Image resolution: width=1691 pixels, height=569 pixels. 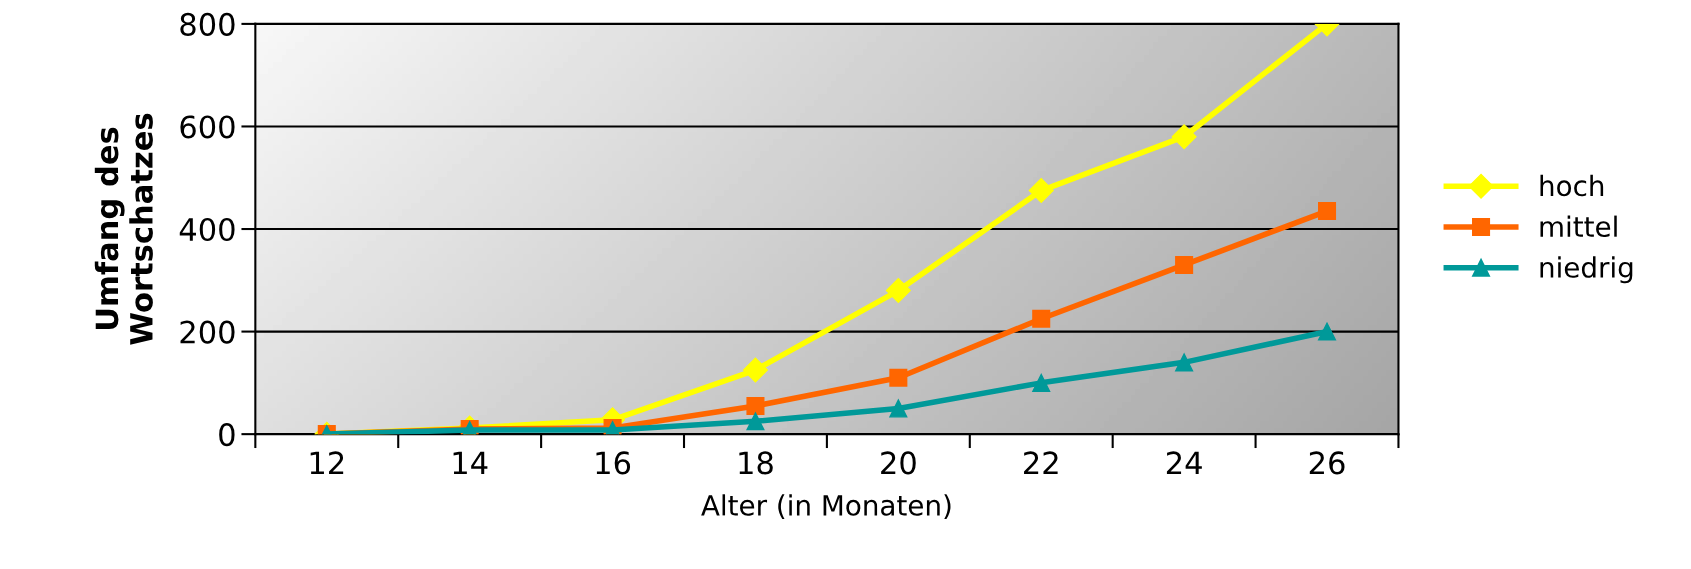 I want to click on y-tick-label: 800, so click(x=207, y=24).